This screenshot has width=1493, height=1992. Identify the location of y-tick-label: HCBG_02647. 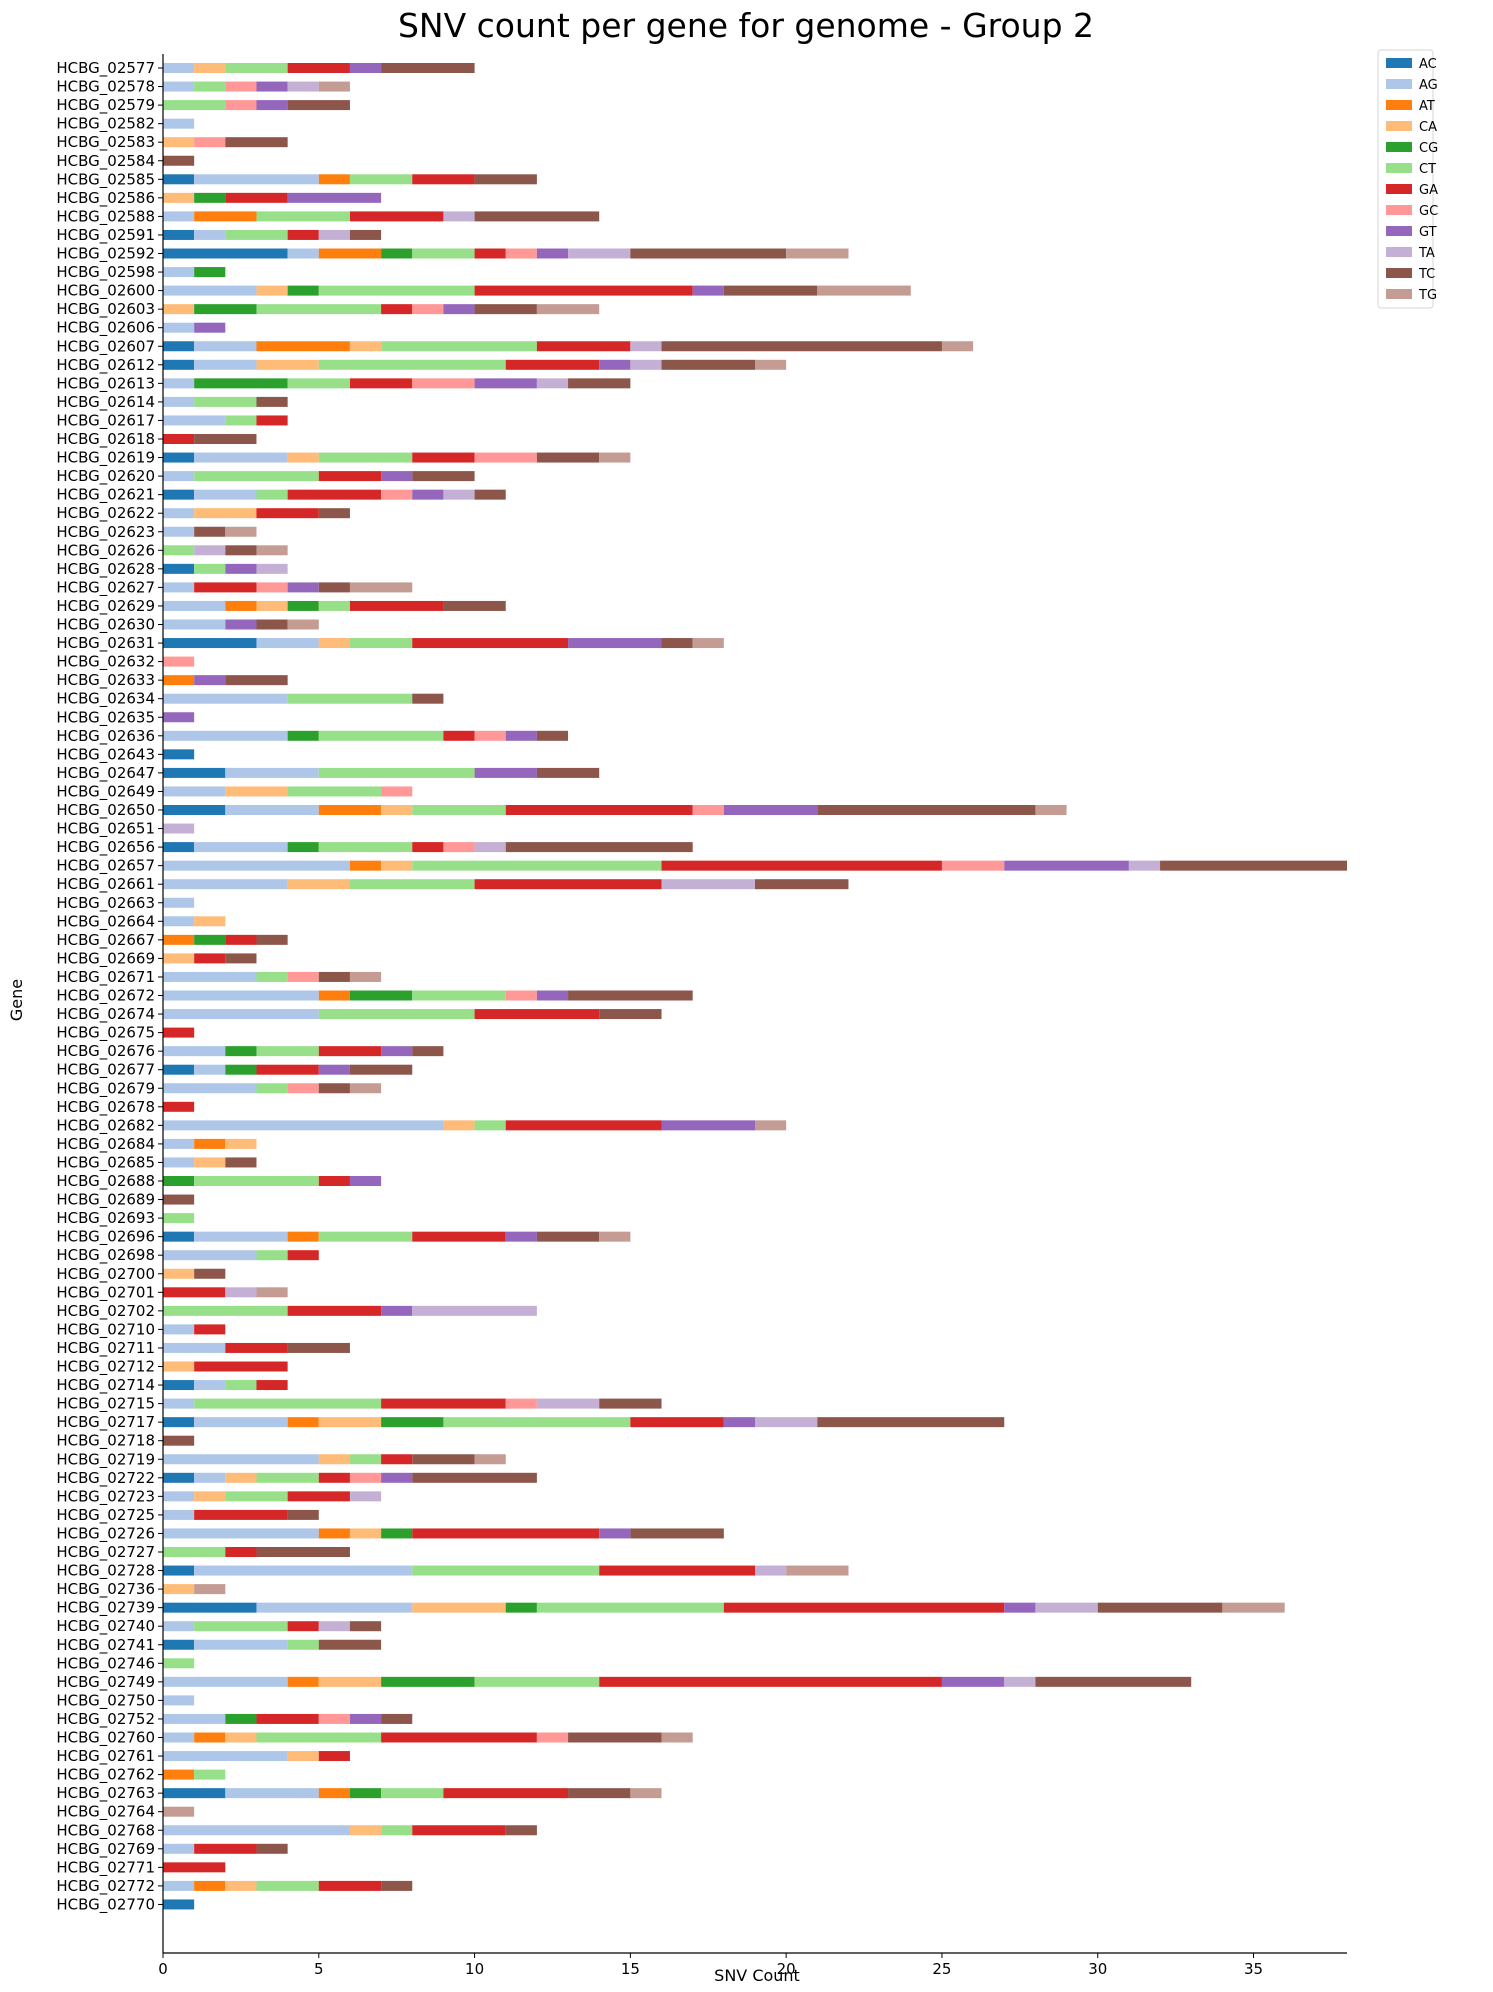
(105, 773).